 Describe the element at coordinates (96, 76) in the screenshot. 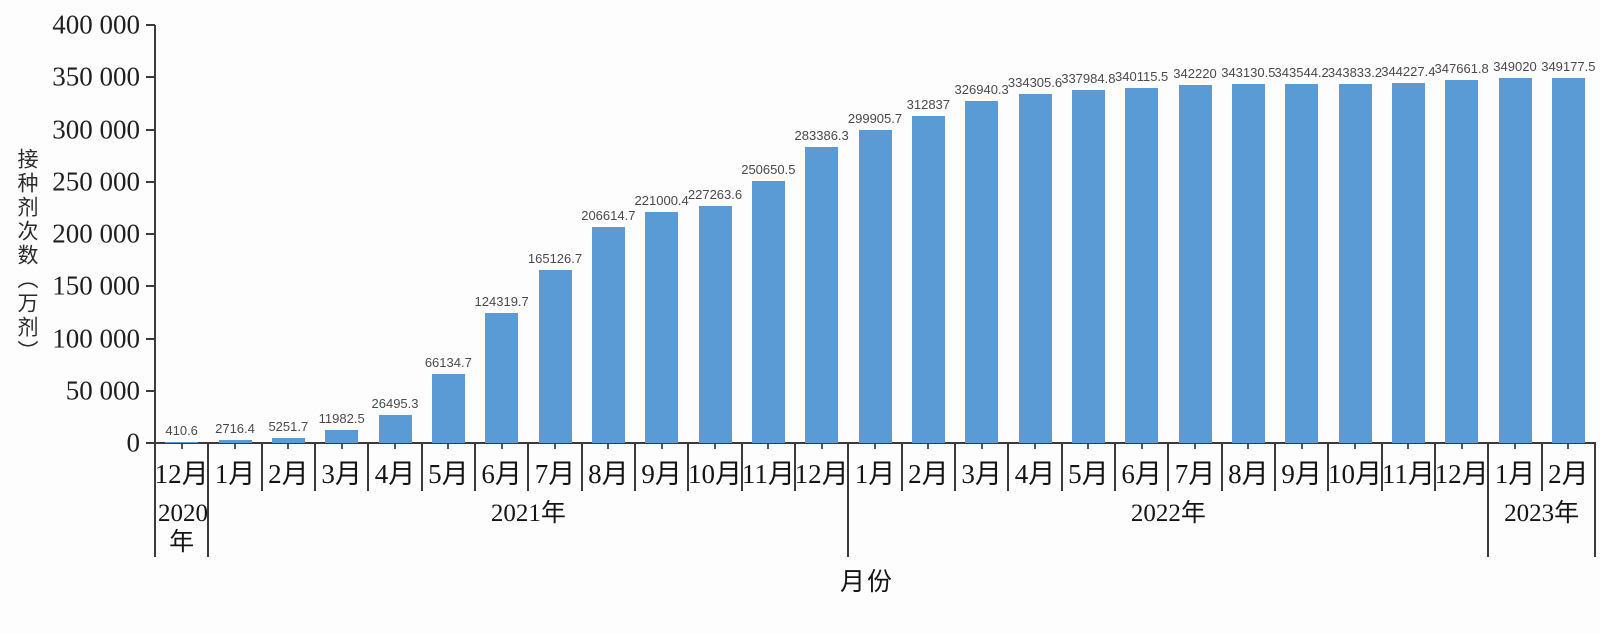

I see `y-tick-label: 350 000` at that location.